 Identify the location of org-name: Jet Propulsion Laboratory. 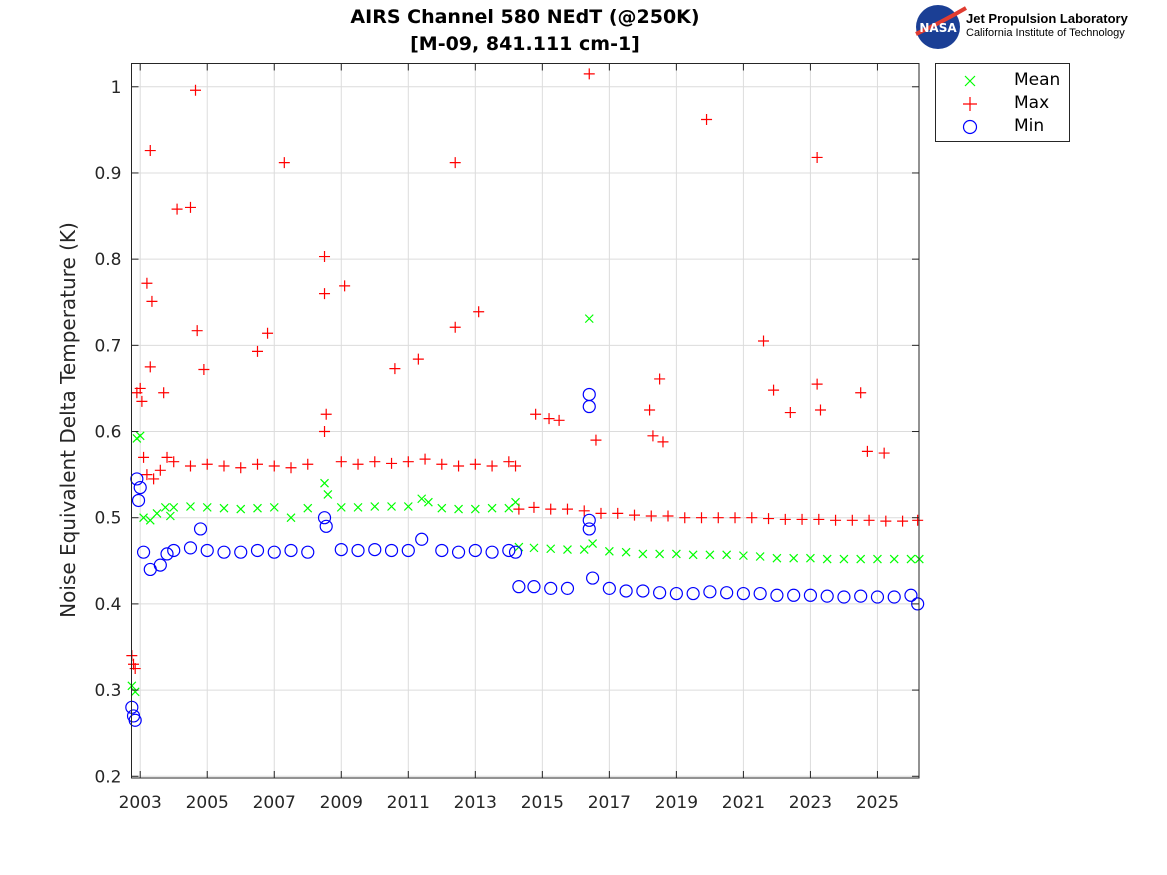
(1047, 18).